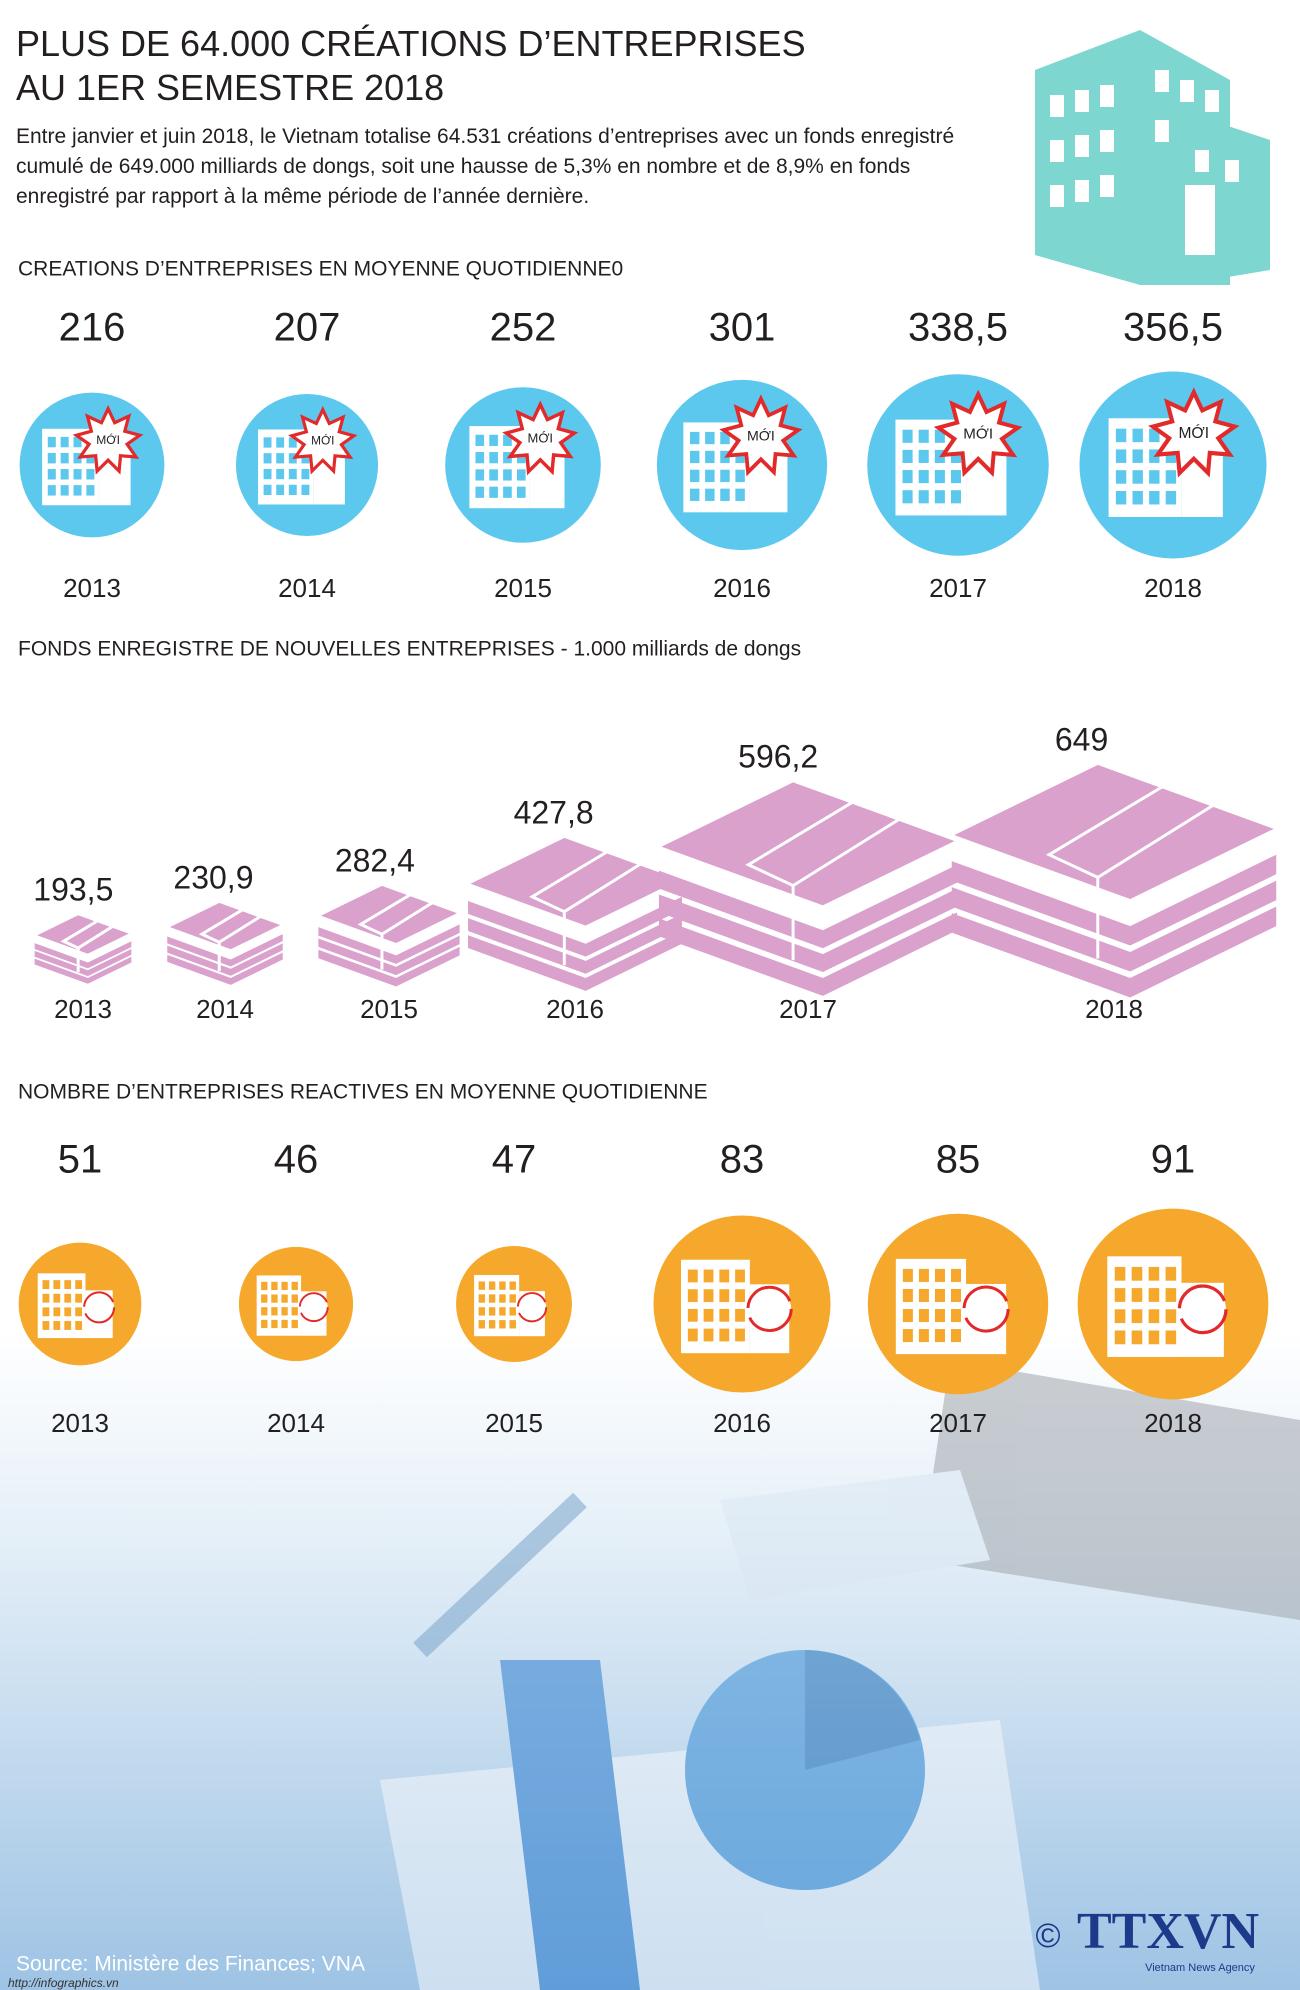 The image size is (1300, 1990). Describe the element at coordinates (1047, 1936) in the screenshot. I see `copyright: ©` at that location.